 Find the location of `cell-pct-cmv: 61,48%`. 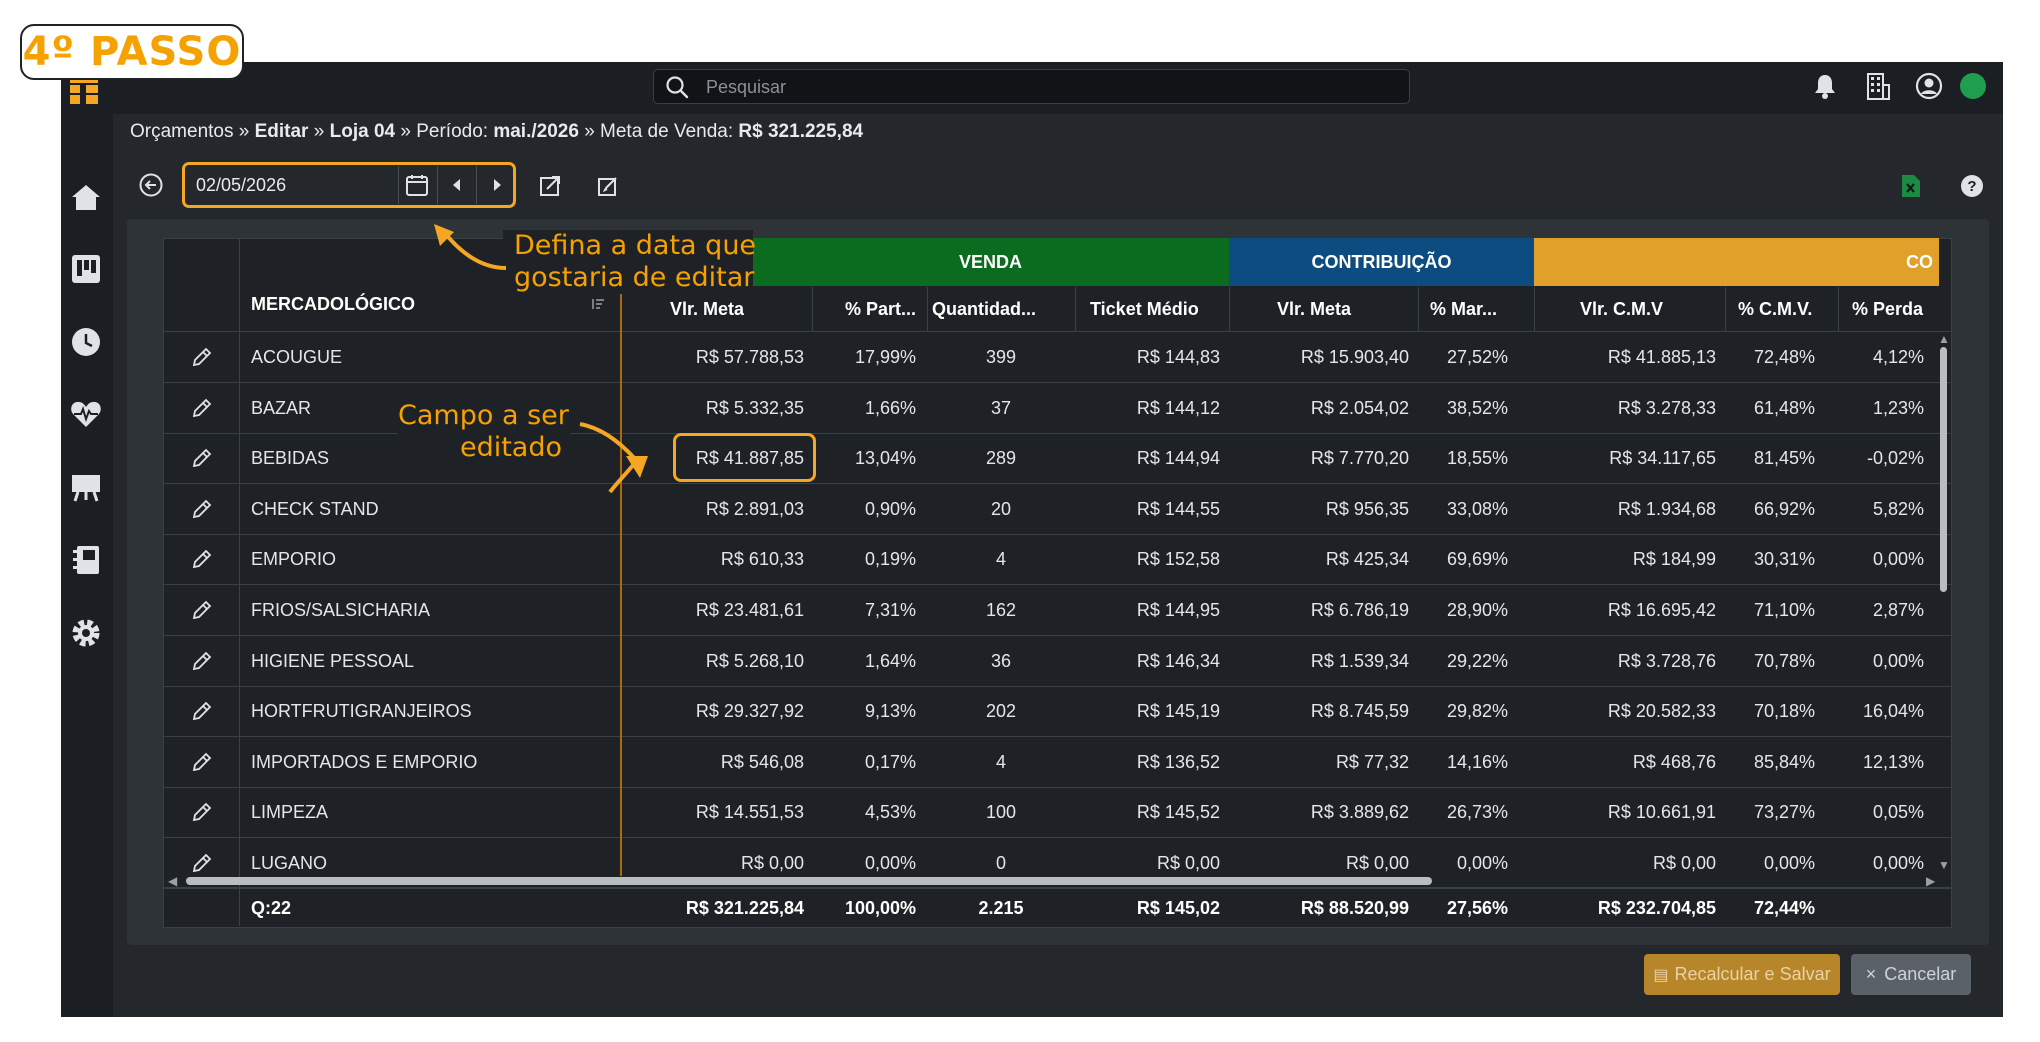

cell-pct-cmv: 61,48% is located at coordinates (1784, 408).